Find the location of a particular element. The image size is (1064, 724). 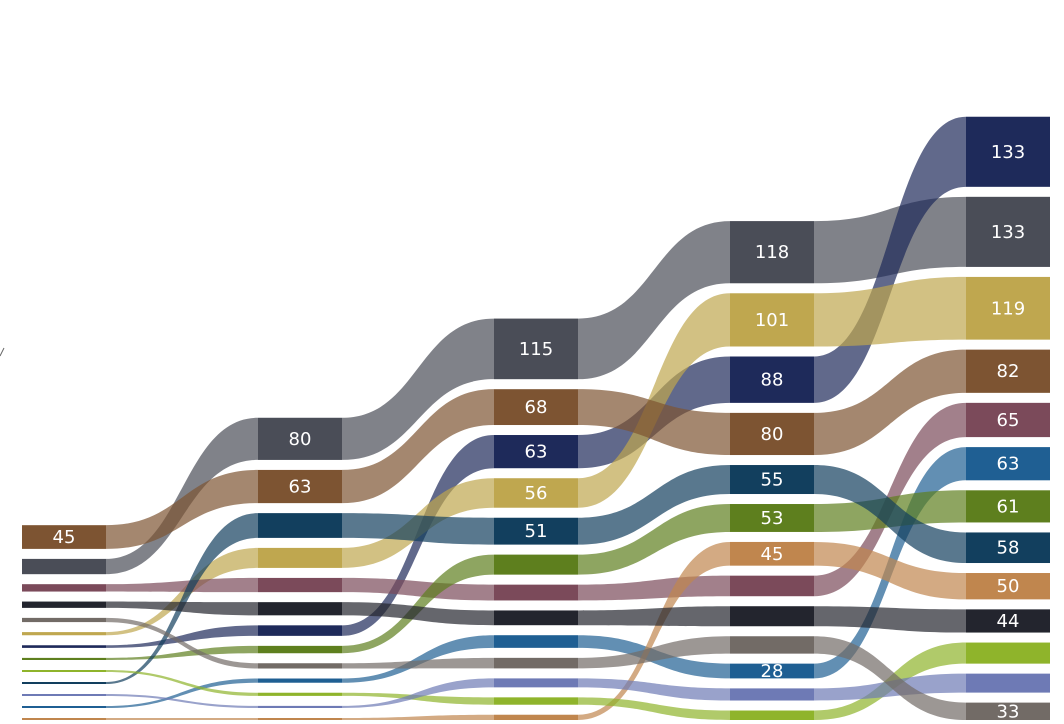

value-label: 51 is located at coordinates (536, 531).